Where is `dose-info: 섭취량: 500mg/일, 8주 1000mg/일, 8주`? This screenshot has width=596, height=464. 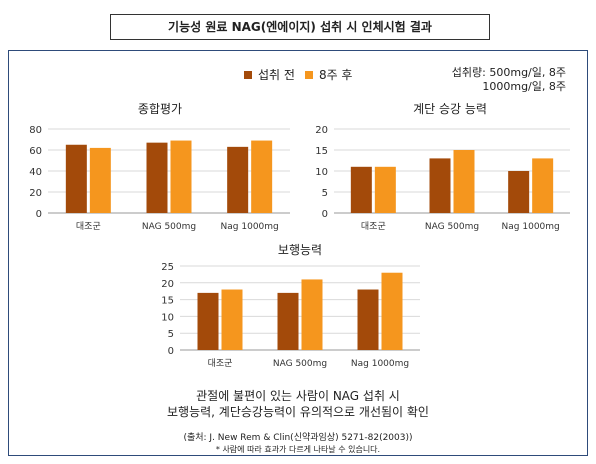 dose-info: 섭취량: 500mg/일, 8주 1000mg/일, 8주 is located at coordinates (493, 80).